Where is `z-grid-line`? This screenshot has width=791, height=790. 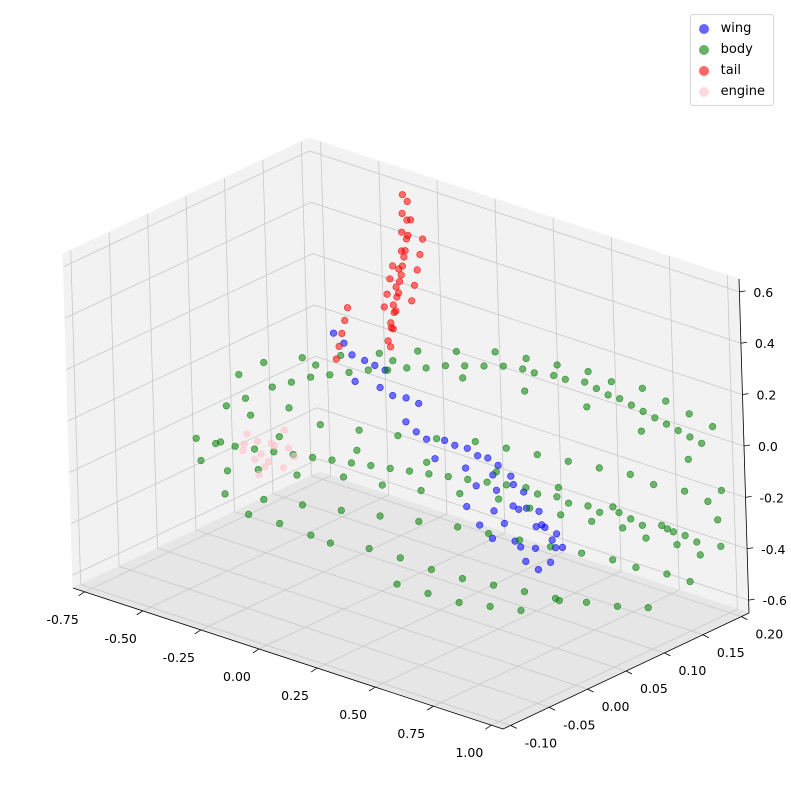
z-grid-line is located at coordinates (192, 414).